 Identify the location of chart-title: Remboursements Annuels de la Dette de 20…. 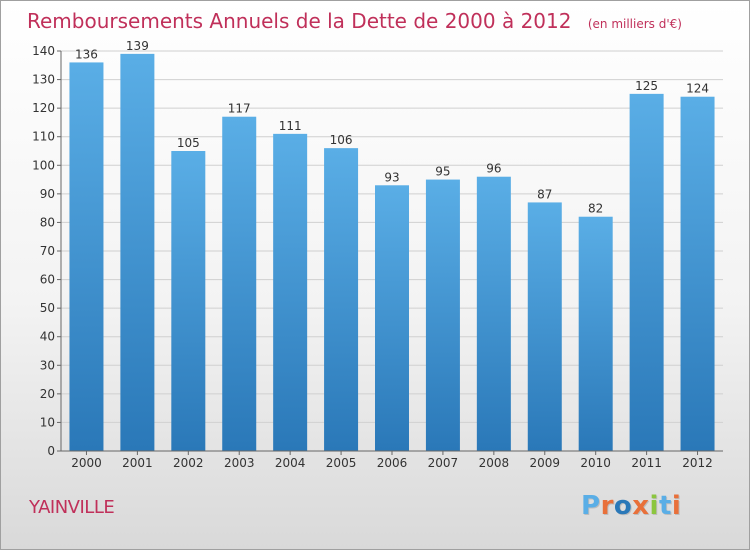
(354, 21).